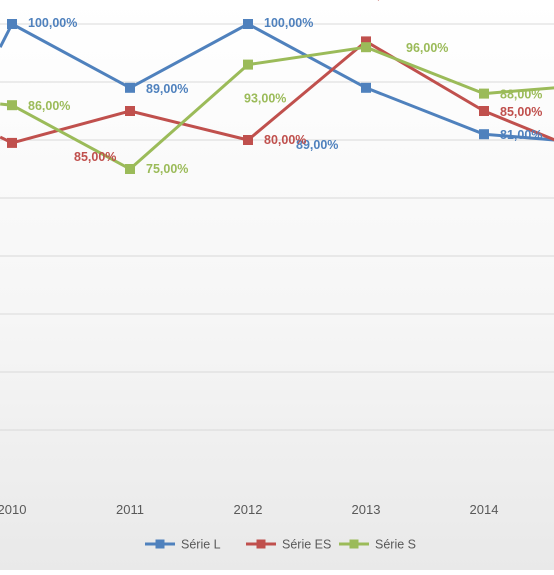  I want to click on legend-item: Série L, so click(183, 545).